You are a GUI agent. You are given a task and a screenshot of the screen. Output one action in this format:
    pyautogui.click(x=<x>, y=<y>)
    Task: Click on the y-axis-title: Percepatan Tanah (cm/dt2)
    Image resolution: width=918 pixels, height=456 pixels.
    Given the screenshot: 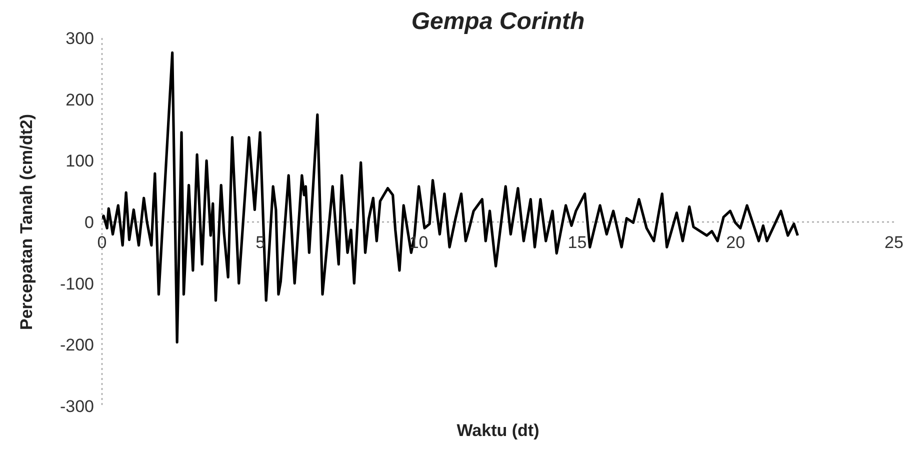 What is the action you would take?
    pyautogui.click(x=26, y=222)
    